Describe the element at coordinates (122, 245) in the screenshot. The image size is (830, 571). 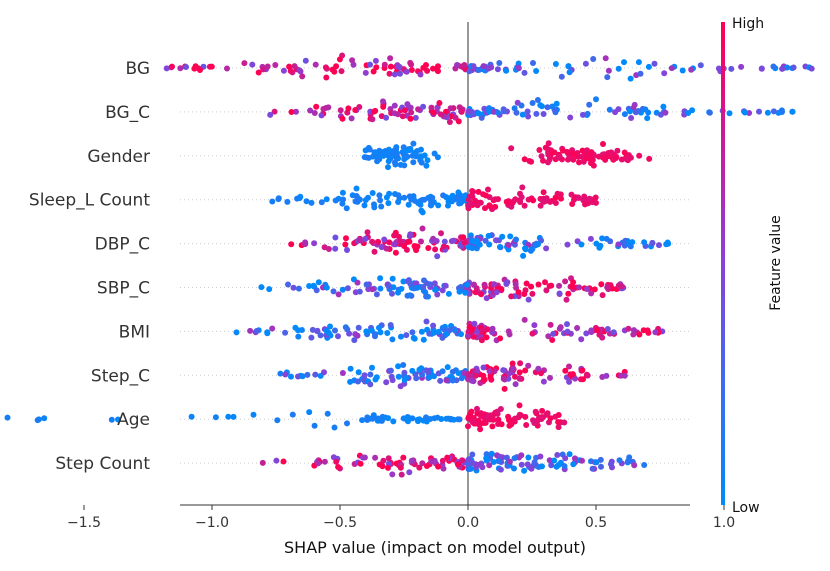
I see `feature-label: DBP_C` at that location.